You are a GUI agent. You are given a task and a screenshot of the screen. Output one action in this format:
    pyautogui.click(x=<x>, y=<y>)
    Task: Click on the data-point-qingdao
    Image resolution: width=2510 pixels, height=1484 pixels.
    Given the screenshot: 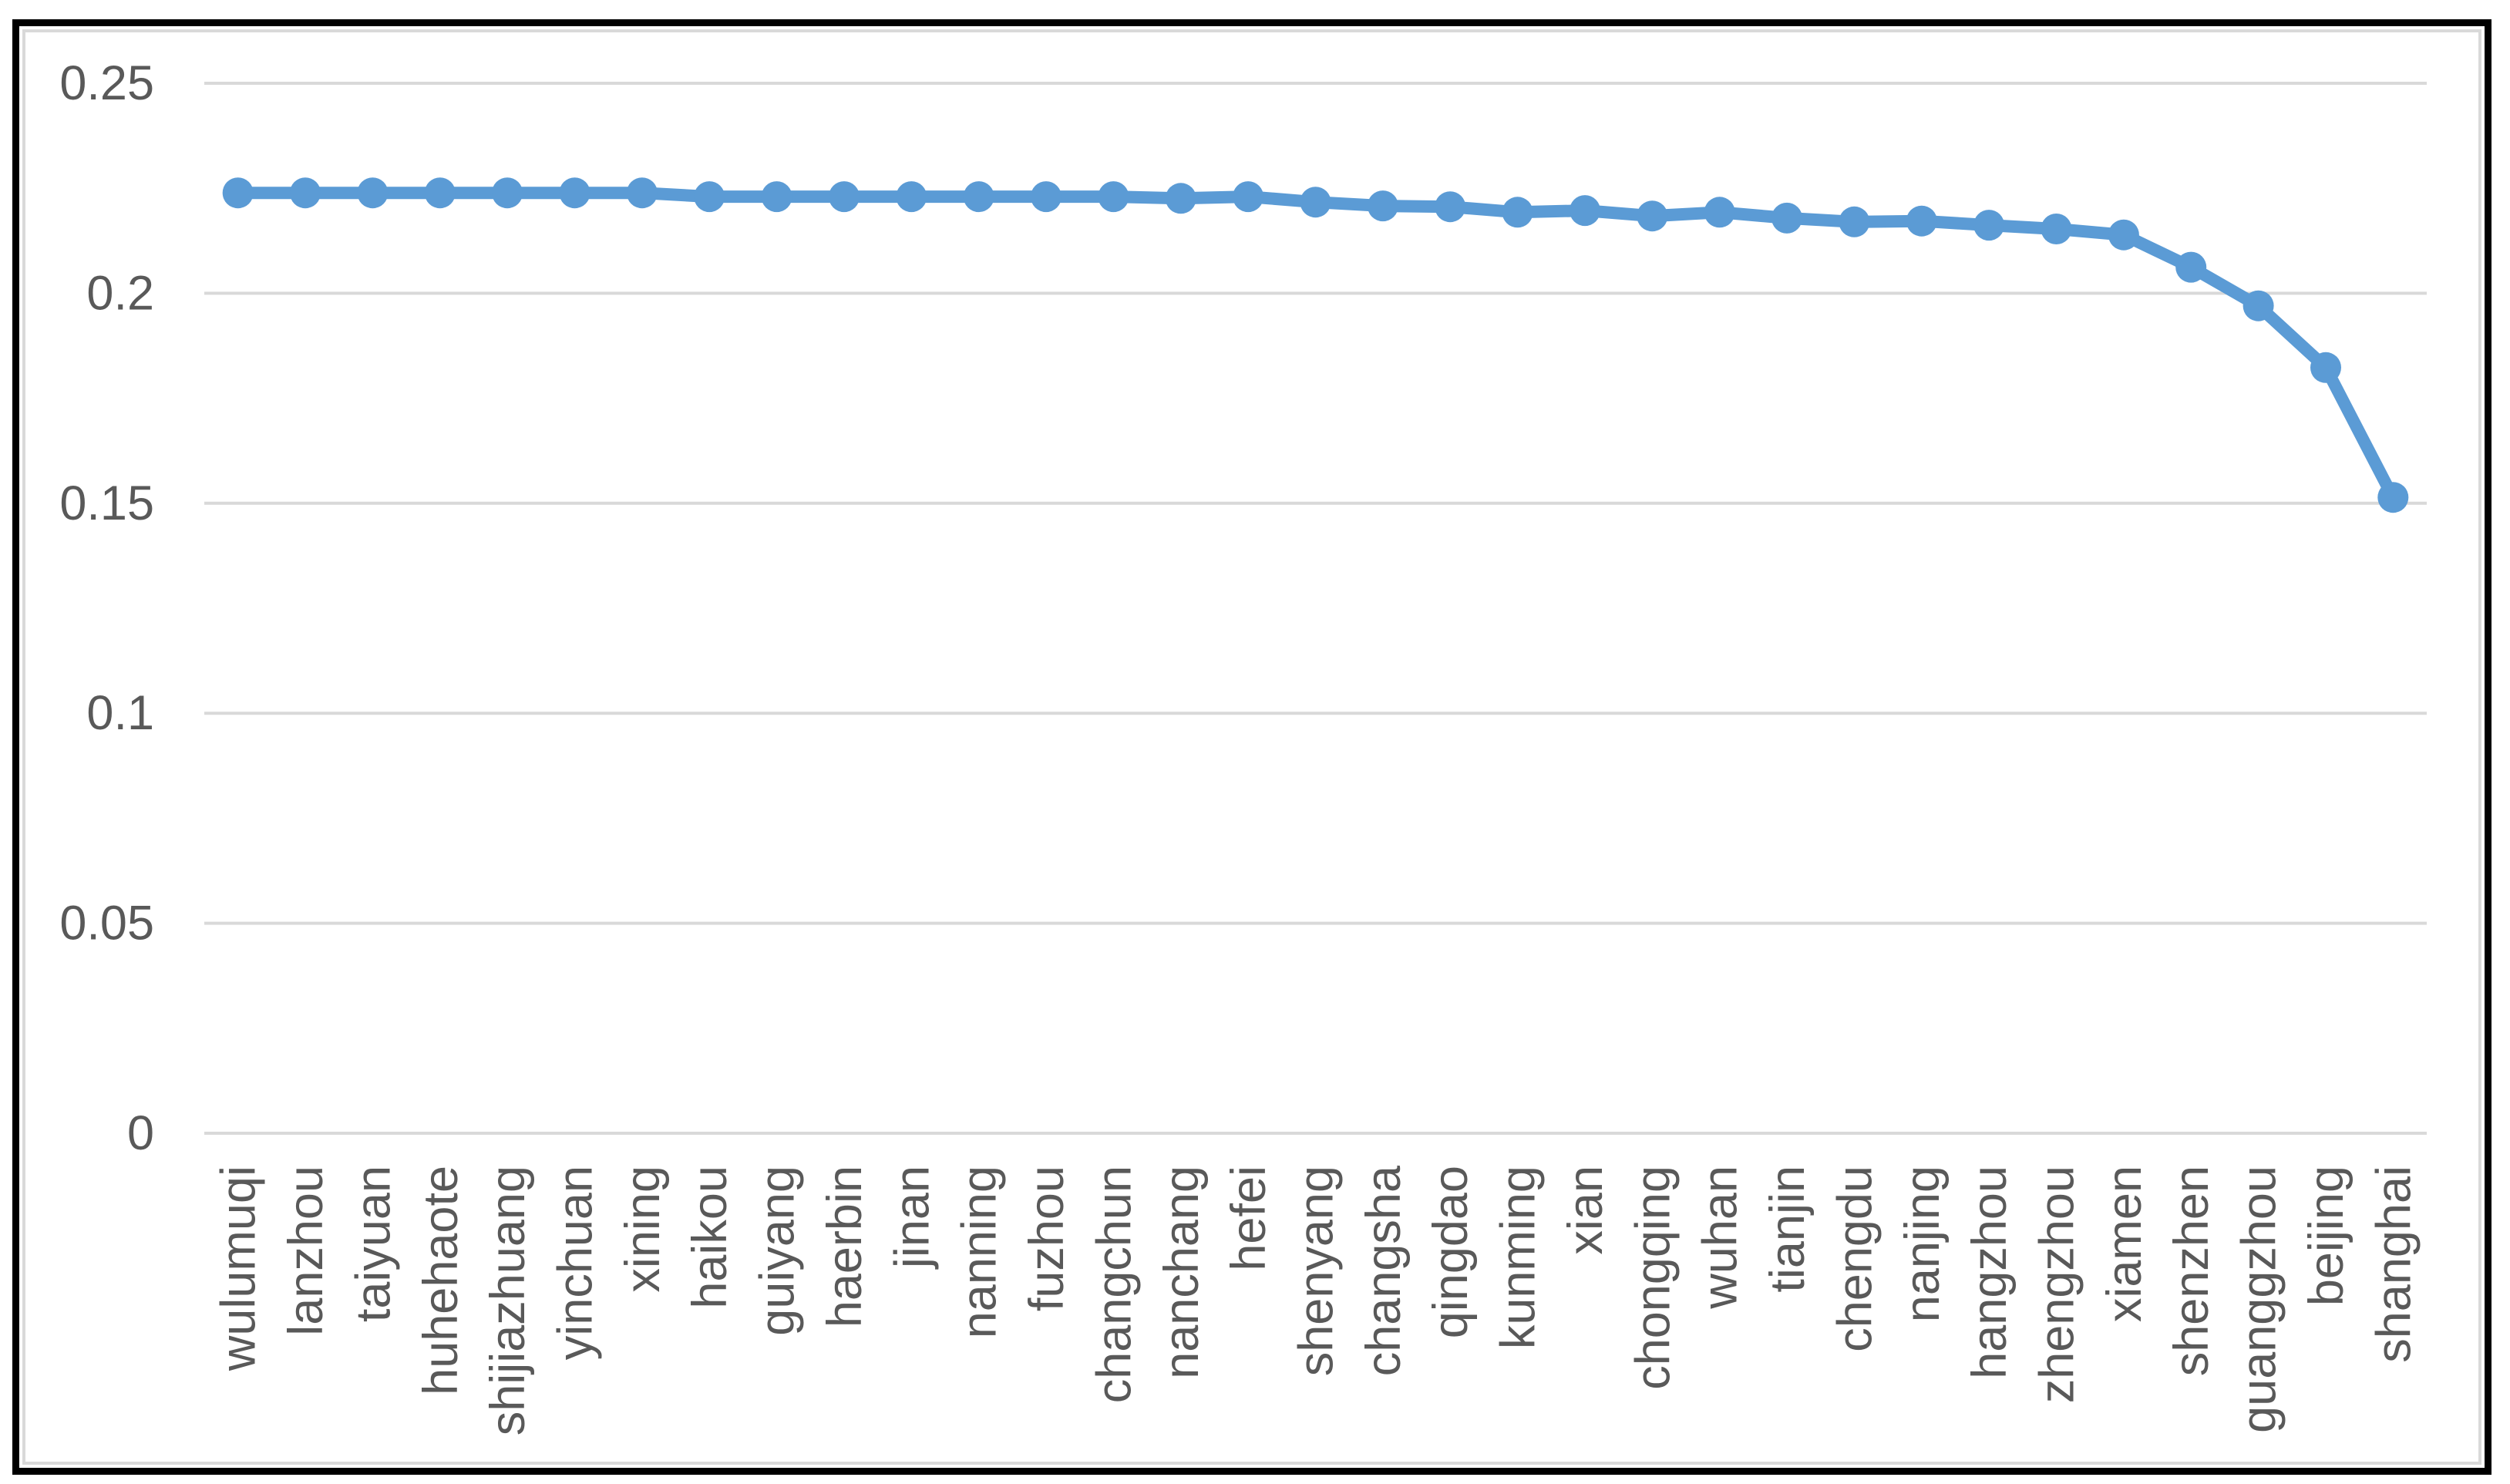 What is the action you would take?
    pyautogui.click(x=1450, y=207)
    